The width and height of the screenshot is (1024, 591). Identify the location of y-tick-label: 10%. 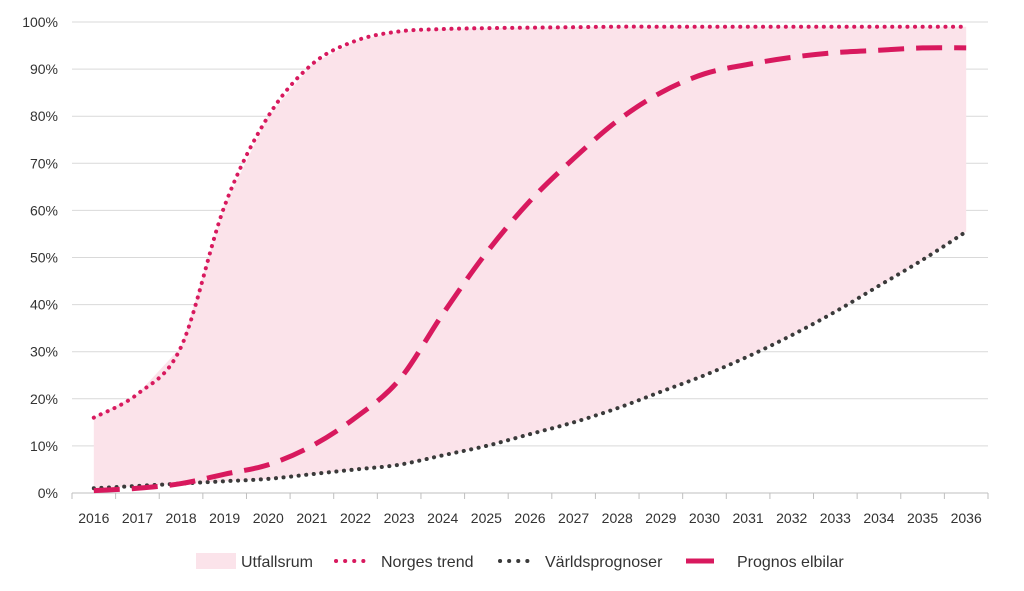
(44, 446).